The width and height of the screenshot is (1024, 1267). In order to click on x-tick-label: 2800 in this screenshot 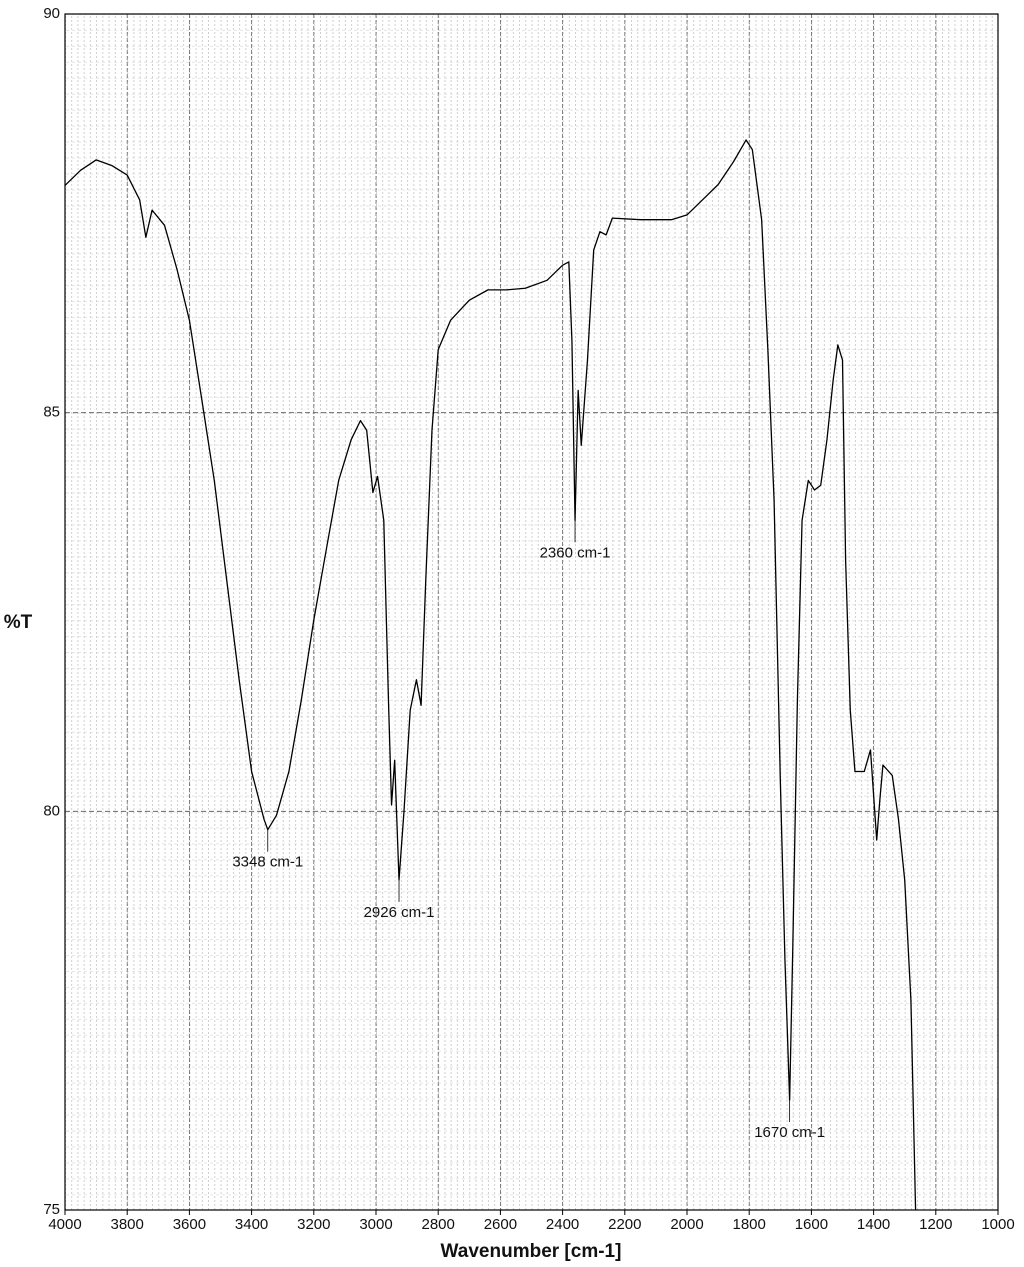, I will do `click(438, 1224)`.